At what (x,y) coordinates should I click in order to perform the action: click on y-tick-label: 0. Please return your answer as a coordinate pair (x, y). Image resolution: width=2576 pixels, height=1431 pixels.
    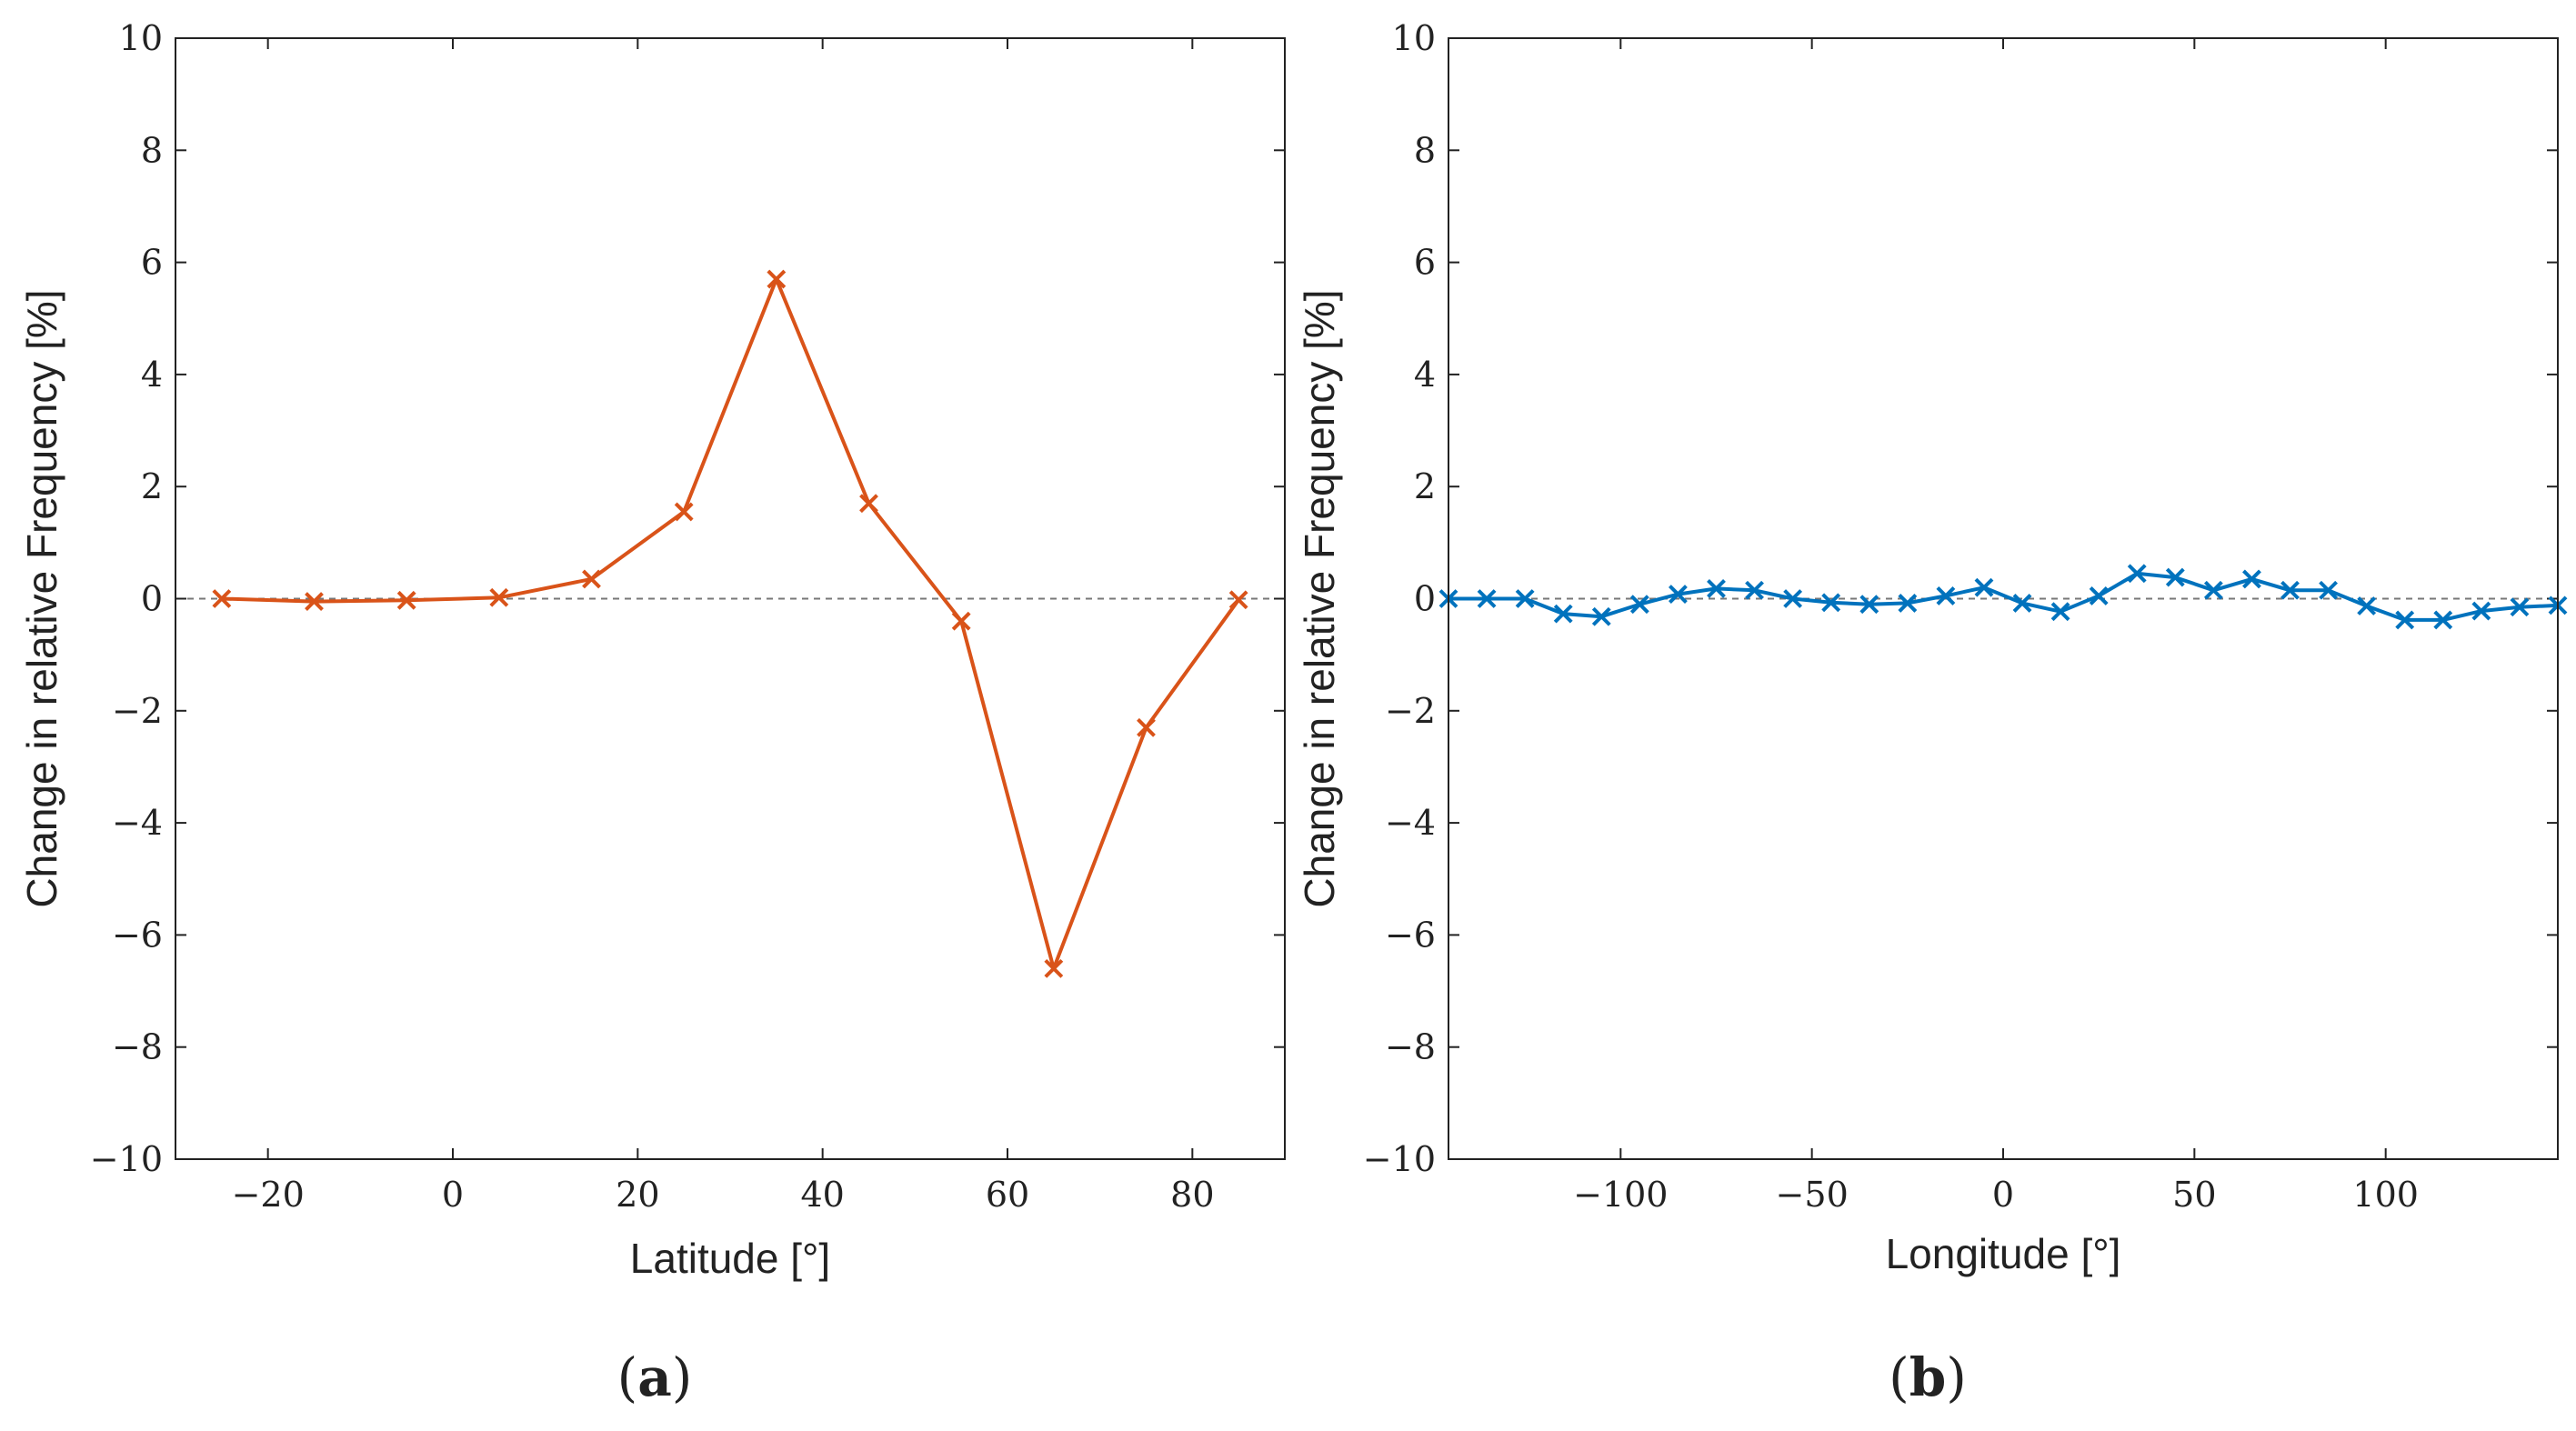
    Looking at the image, I should click on (1425, 599).